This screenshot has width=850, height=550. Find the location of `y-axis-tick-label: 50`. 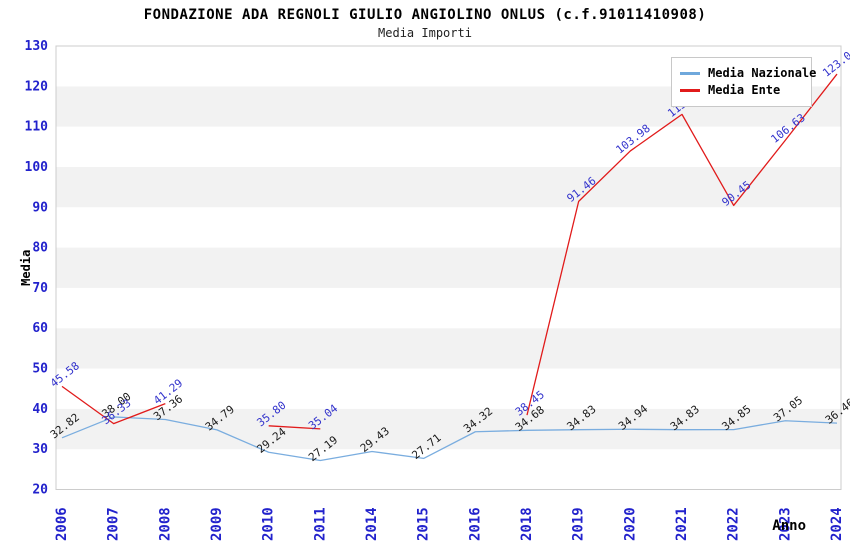

y-axis-tick-label: 50 is located at coordinates (40, 369).